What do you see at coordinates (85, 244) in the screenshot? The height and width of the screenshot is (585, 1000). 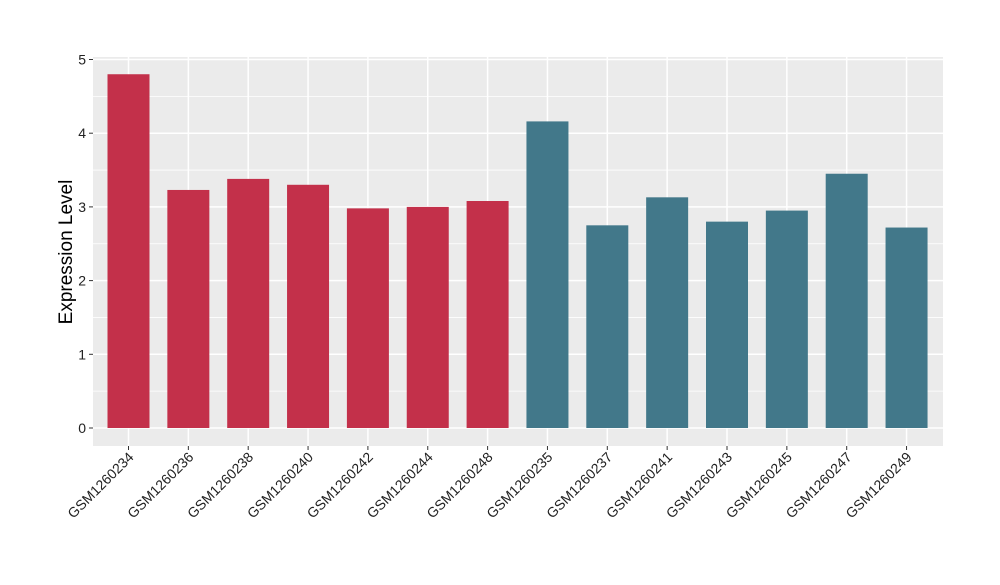 I see `y-axis: 0 1 2 3 4 5` at bounding box center [85, 244].